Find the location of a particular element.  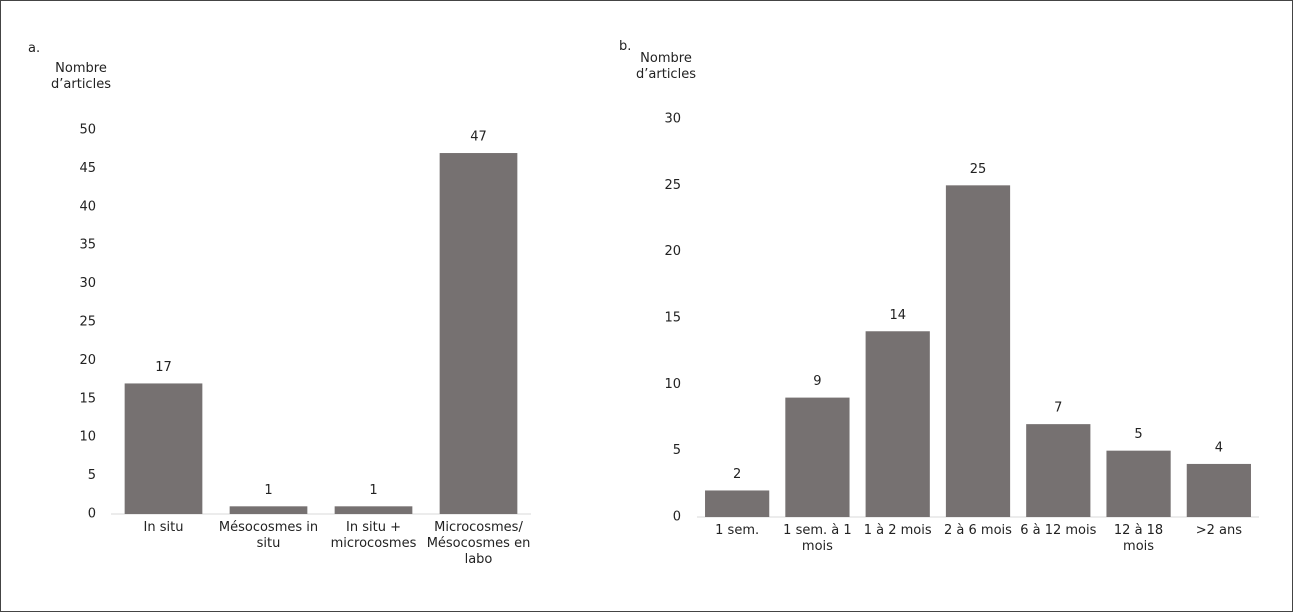

x-tick-label: Microcosmes/ Mésocosmes en labo is located at coordinates (478, 543).